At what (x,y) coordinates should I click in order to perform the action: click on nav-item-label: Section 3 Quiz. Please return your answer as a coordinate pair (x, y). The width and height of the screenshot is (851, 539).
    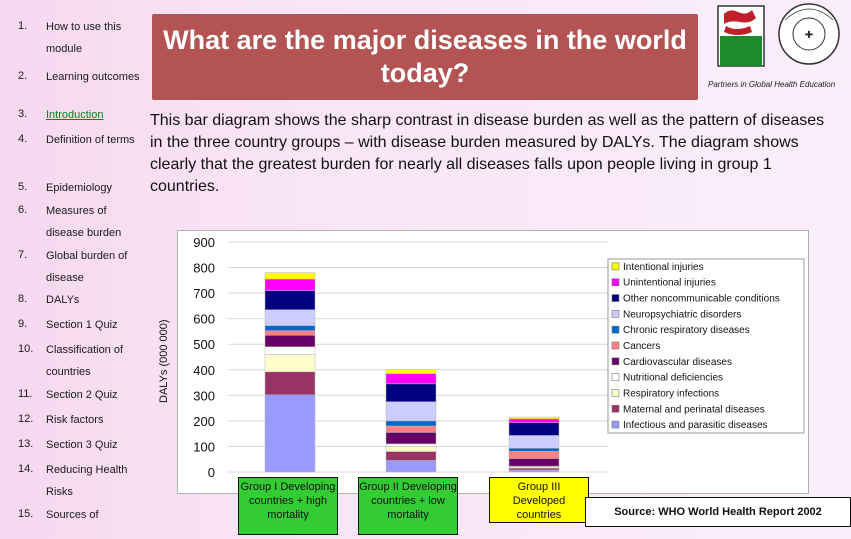
    Looking at the image, I should click on (82, 445).